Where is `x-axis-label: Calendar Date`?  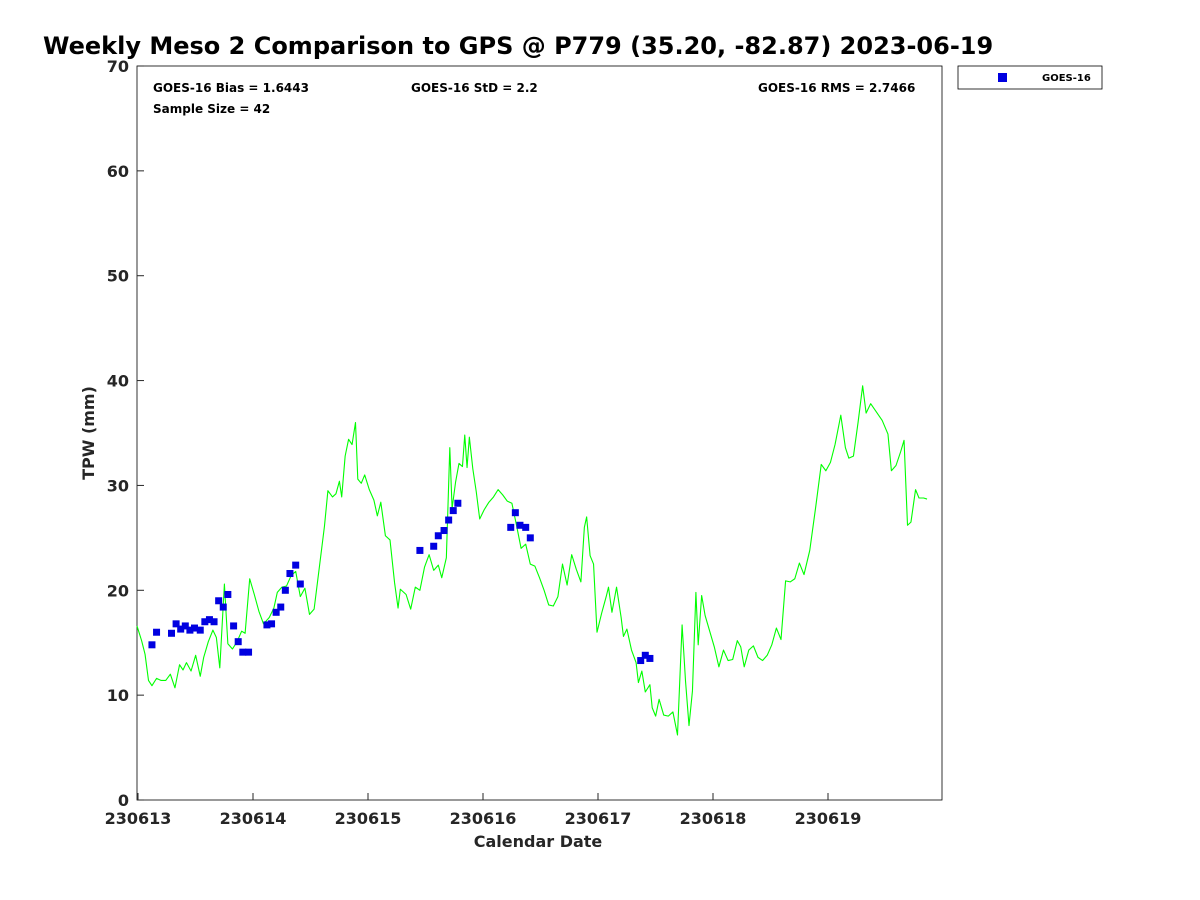 x-axis-label: Calendar Date is located at coordinates (538, 841).